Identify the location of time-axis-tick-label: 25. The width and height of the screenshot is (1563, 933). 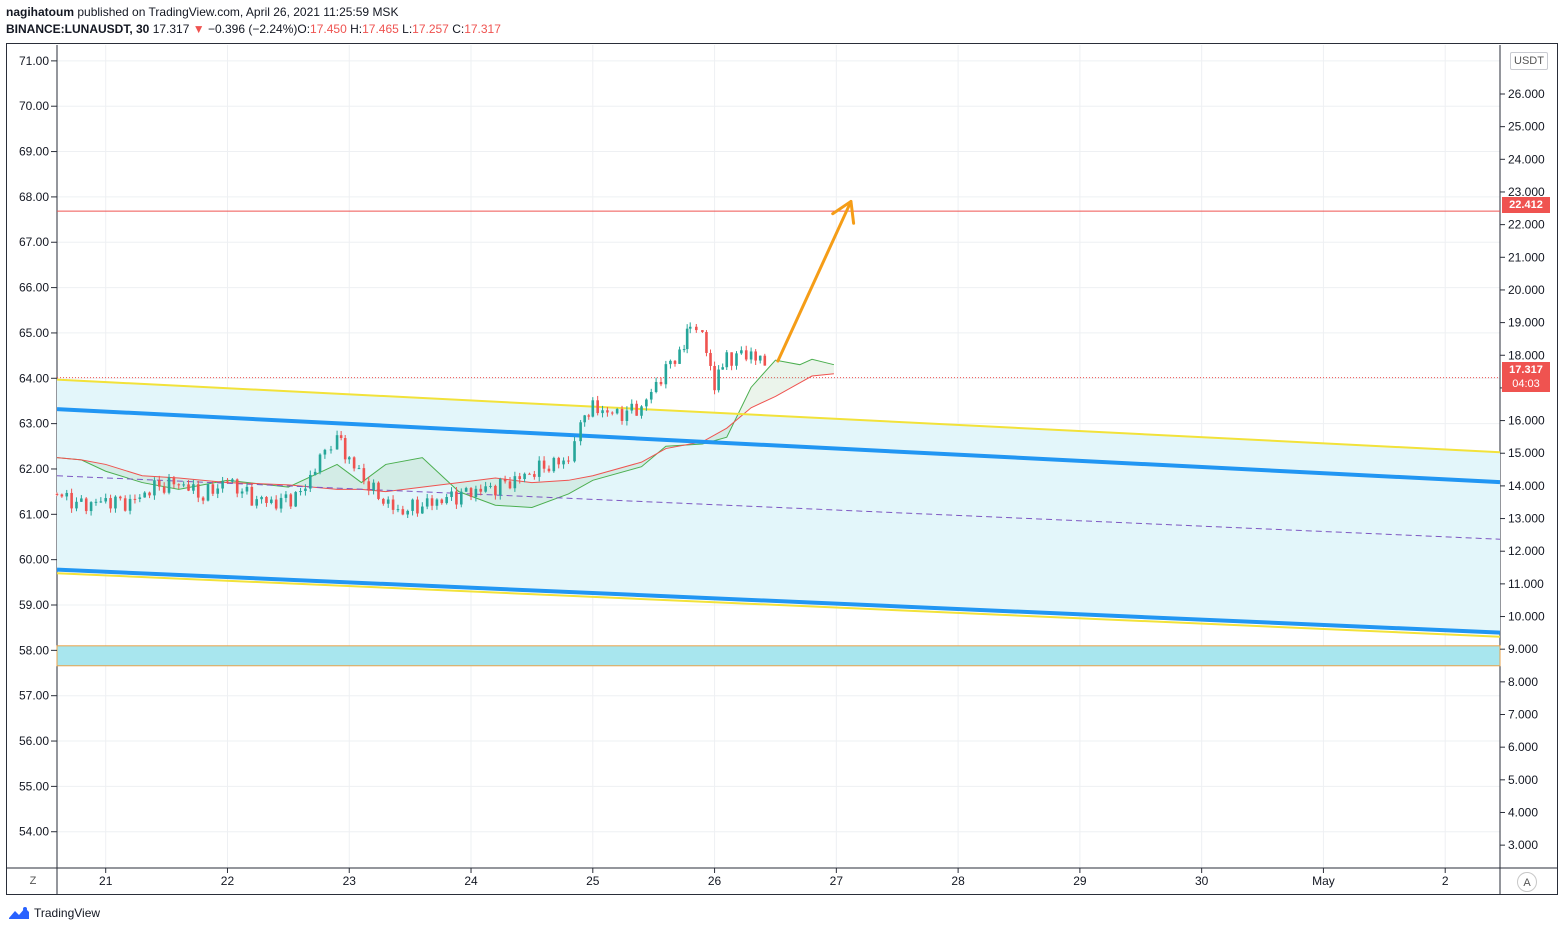
(593, 881).